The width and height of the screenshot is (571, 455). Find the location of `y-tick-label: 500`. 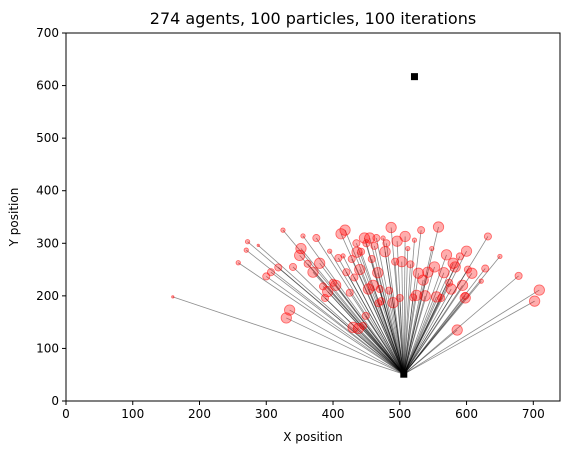

y-tick-label: 500 is located at coordinates (47, 138).